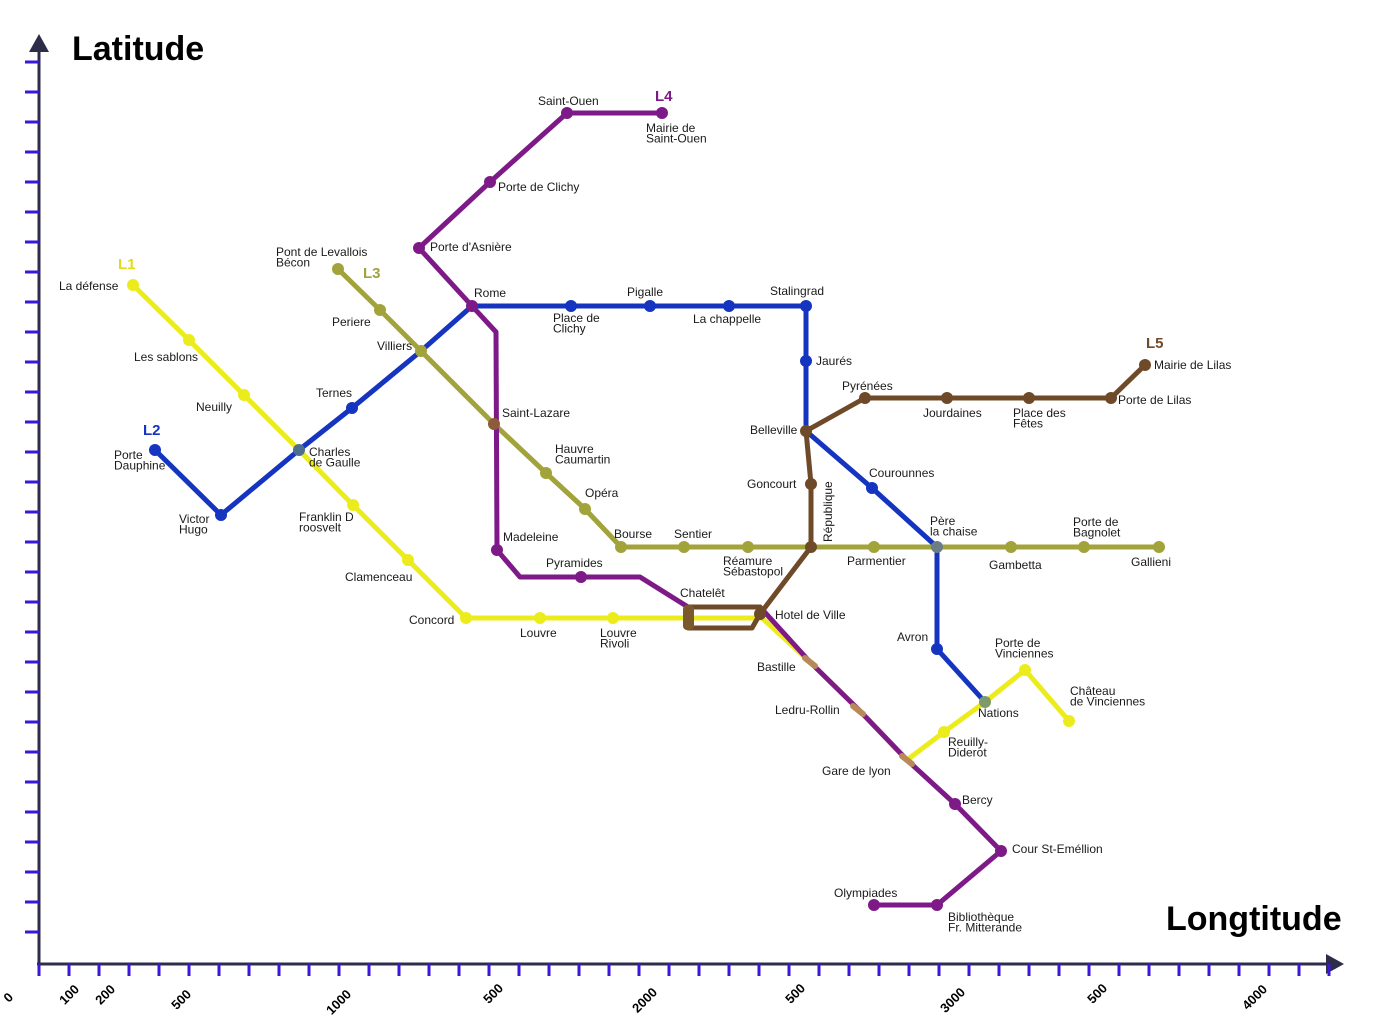 The height and width of the screenshot is (1032, 1382). Describe the element at coordinates (748, 561) in the screenshot. I see `station-label-line: Réamure` at that location.